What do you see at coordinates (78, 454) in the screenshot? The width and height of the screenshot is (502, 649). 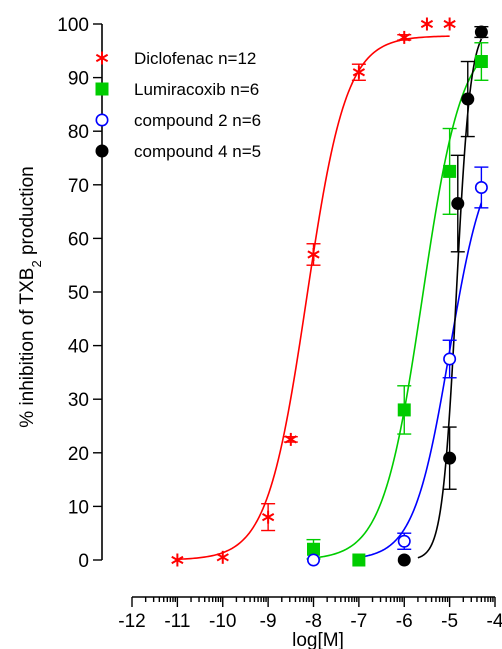 I see `y-tick-label: 20` at bounding box center [78, 454].